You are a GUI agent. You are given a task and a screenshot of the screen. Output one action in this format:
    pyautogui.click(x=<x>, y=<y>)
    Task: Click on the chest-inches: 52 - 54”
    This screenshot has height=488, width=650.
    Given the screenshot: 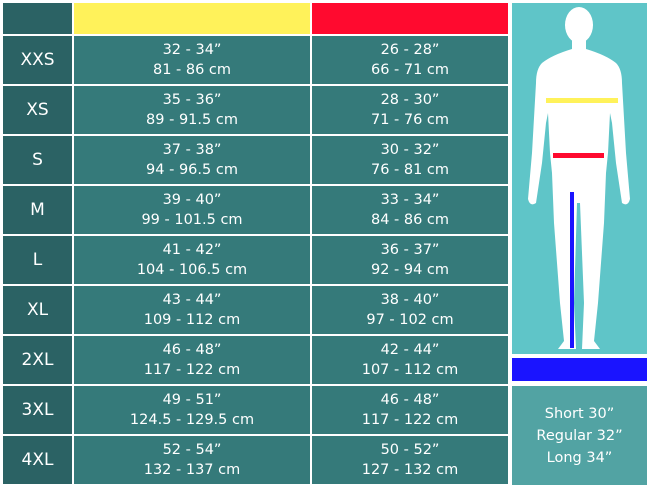 What is the action you would take?
    pyautogui.click(x=192, y=450)
    